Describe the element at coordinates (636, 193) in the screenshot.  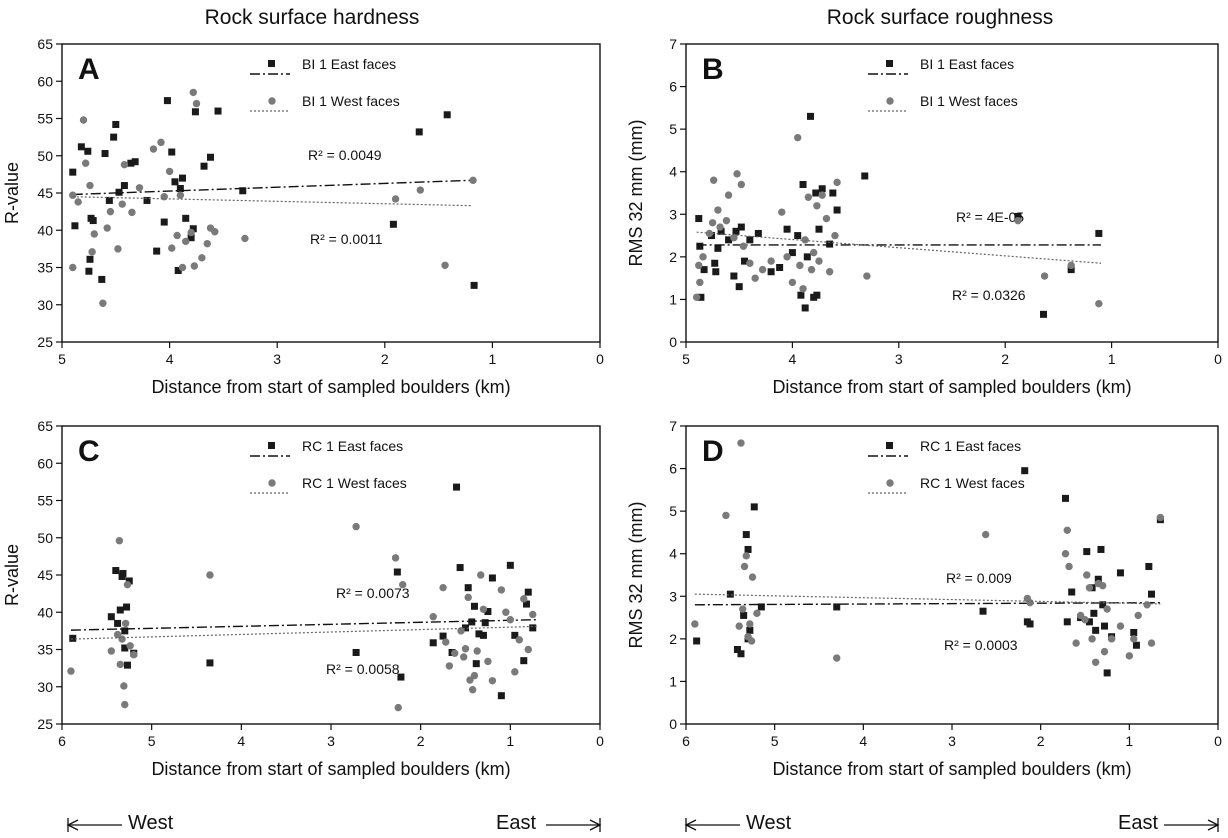
I see `y-axis-label-b: RMS 32 mm (mm)` at that location.